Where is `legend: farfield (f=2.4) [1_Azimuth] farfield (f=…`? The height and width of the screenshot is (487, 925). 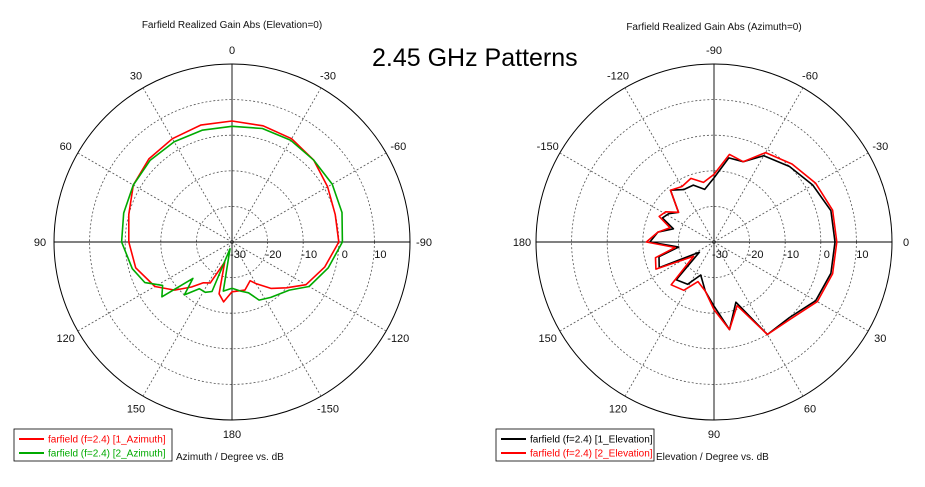
legend: farfield (f=2.4) [1_Azimuth] farfield (f=… is located at coordinates (93, 445).